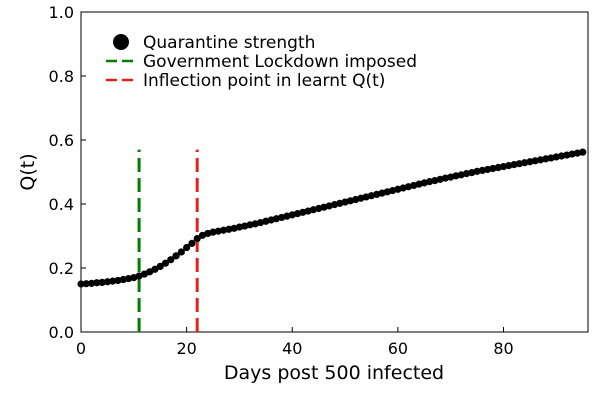 This screenshot has width=600, height=400. I want to click on y-tick-label: 0.6, so click(61, 140).